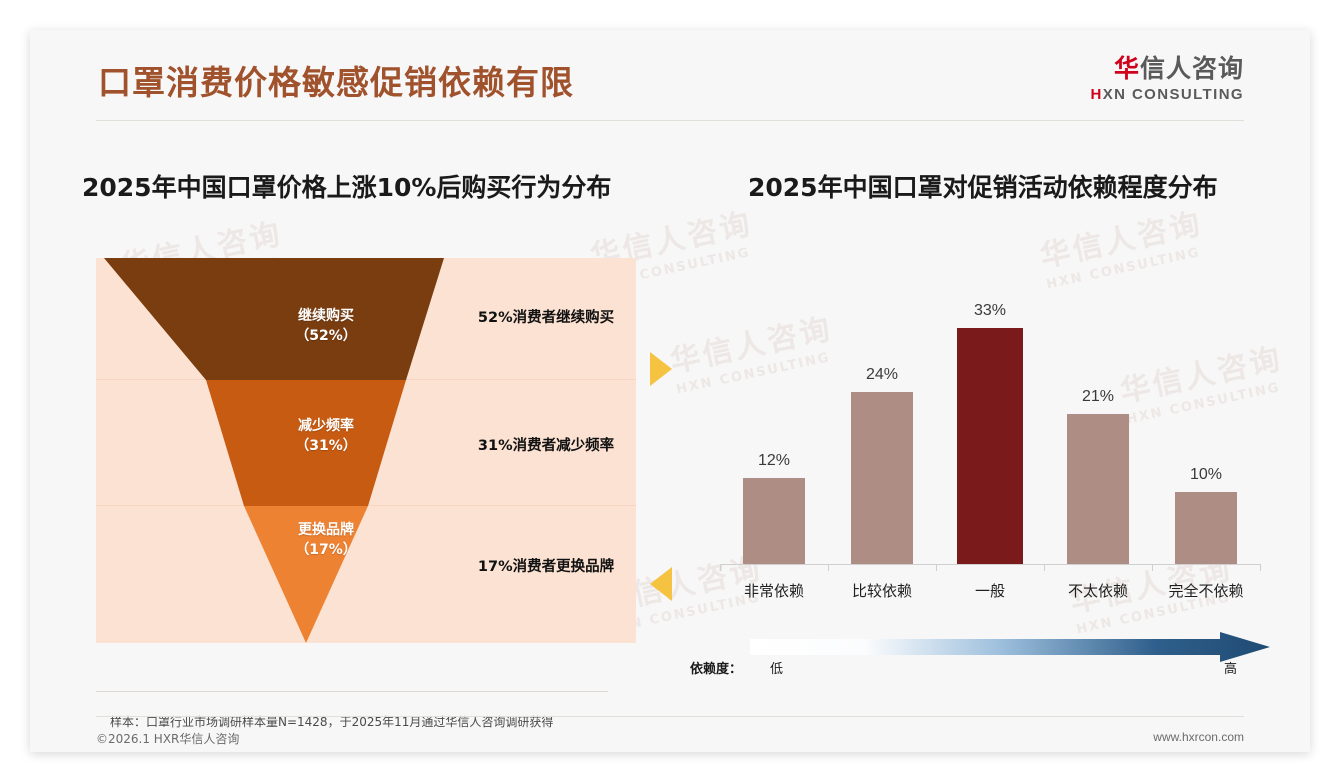 The height and width of the screenshot is (780, 1340). I want to click on bar-column: 12%, so click(774, 428).